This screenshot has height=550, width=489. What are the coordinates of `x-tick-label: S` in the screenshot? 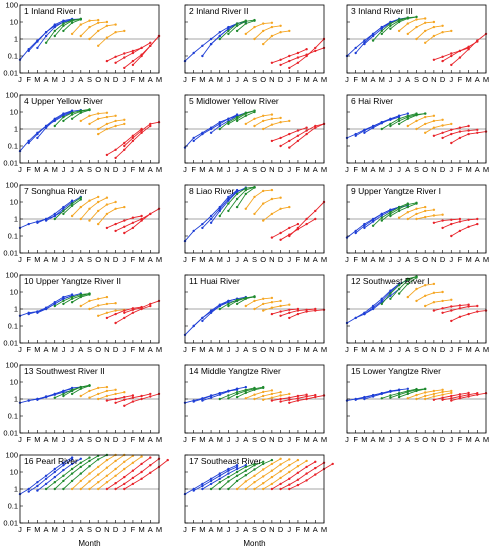 It's located at (416, 79).